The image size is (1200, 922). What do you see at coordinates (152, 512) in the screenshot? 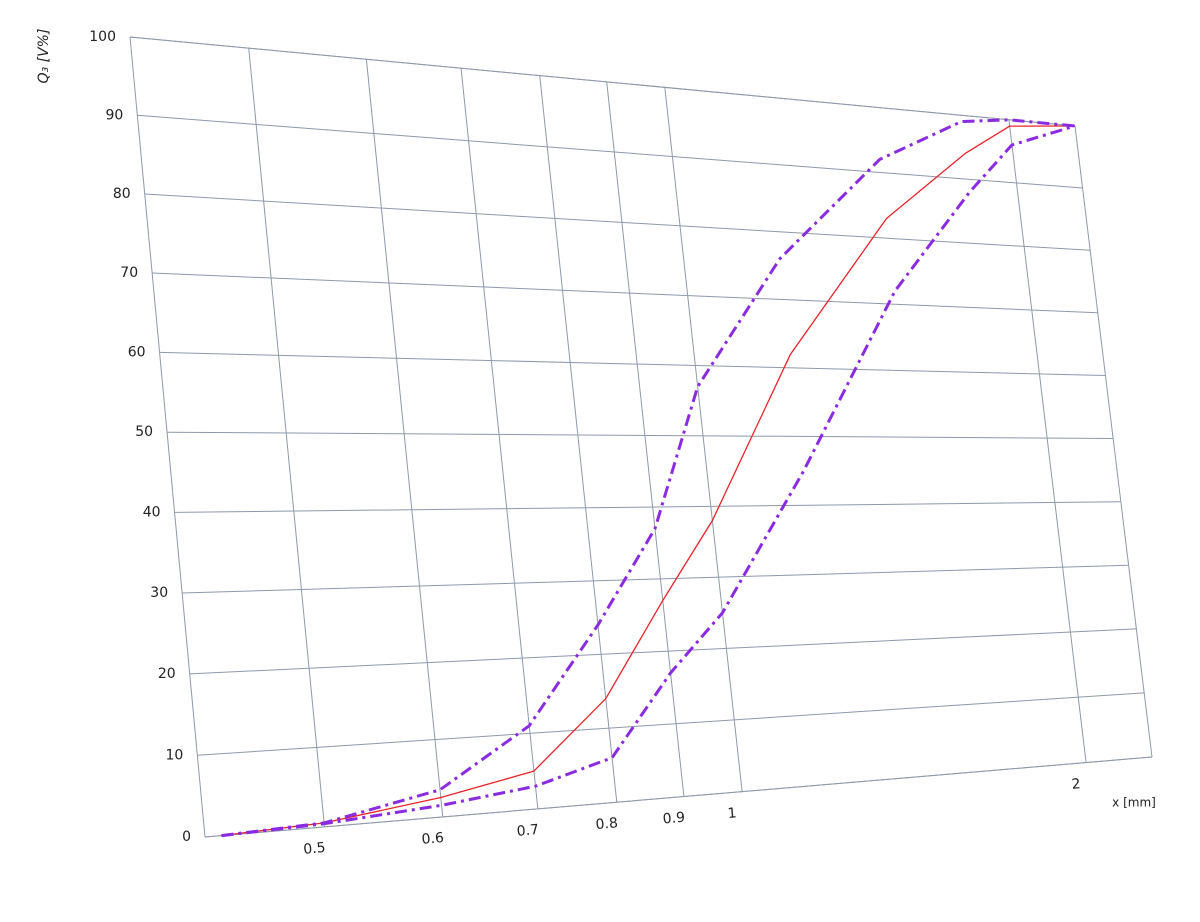
I see `y-tick-label: 40` at bounding box center [152, 512].